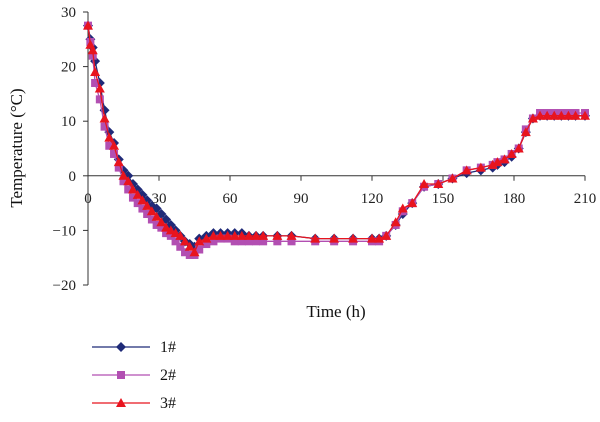 This screenshot has width=600, height=422. What do you see at coordinates (64, 231) in the screenshot?
I see `y-tick-label: −10` at bounding box center [64, 231].